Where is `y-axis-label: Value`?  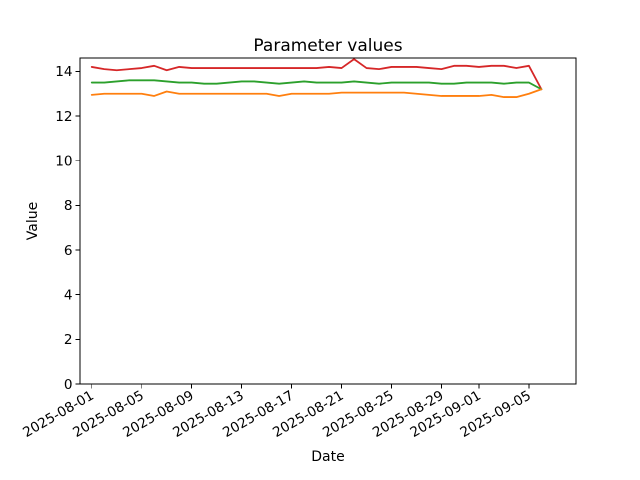 y-axis-label: Value is located at coordinates (33, 221).